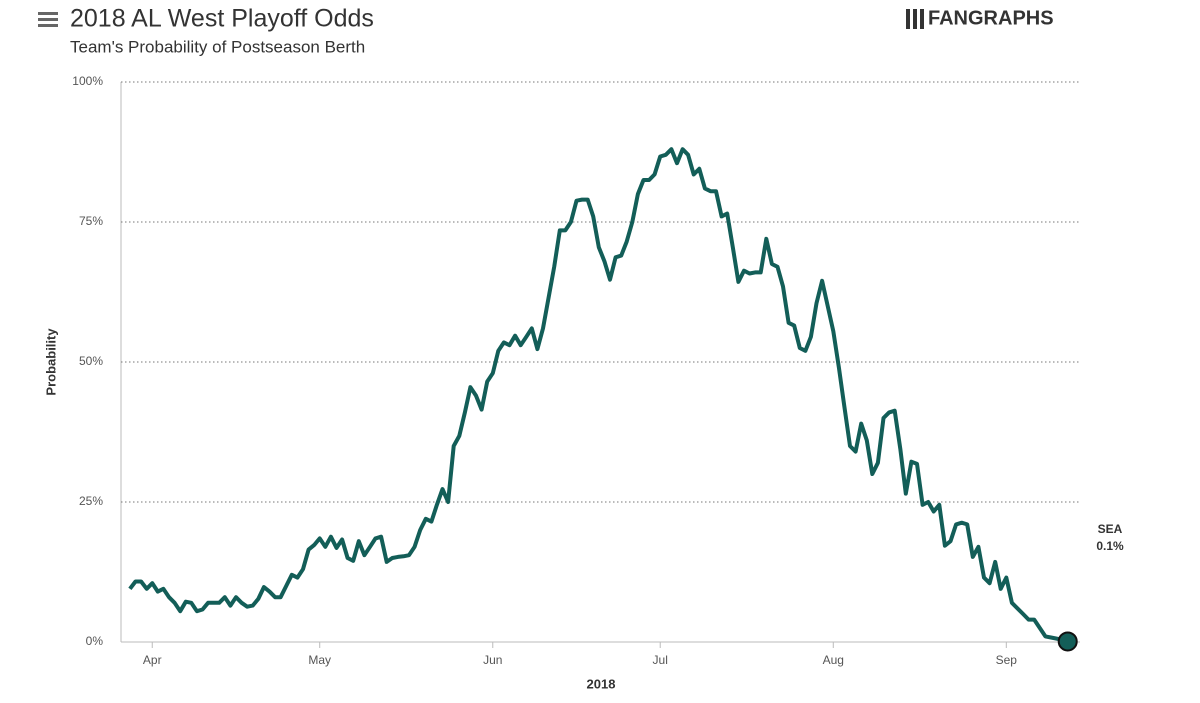 The image size is (1200, 703). I want to click on chart-subtitle: Team's Probability of Postseason Berth, so click(217, 46).